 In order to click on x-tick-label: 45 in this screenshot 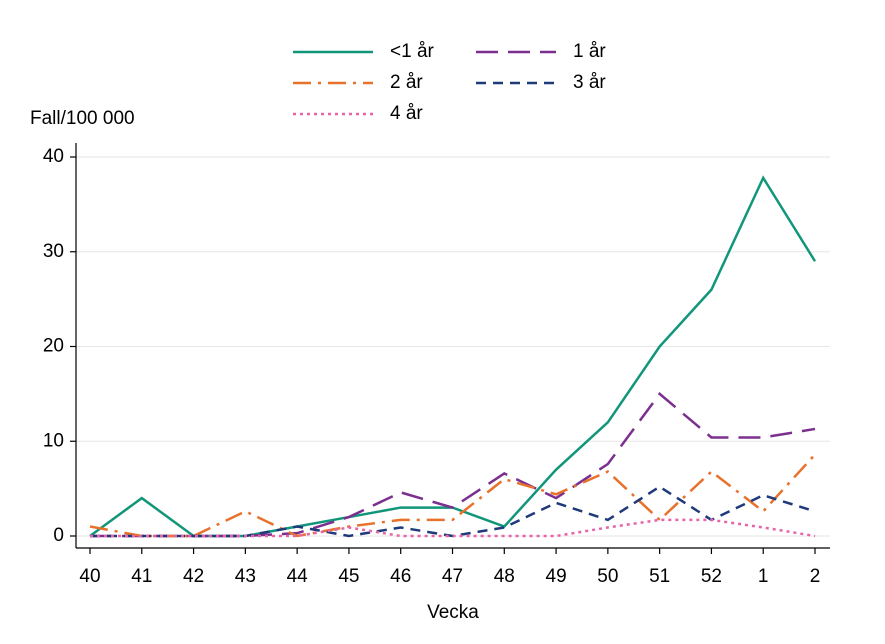, I will do `click(348, 576)`.